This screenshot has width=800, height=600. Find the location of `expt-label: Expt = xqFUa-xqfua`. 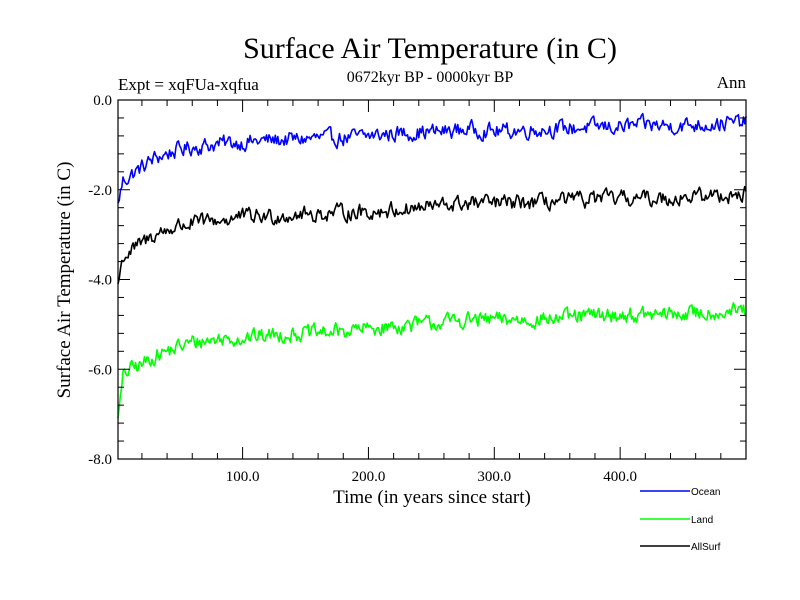

expt-label: Expt = xqFUa-xqfua is located at coordinates (188, 84).